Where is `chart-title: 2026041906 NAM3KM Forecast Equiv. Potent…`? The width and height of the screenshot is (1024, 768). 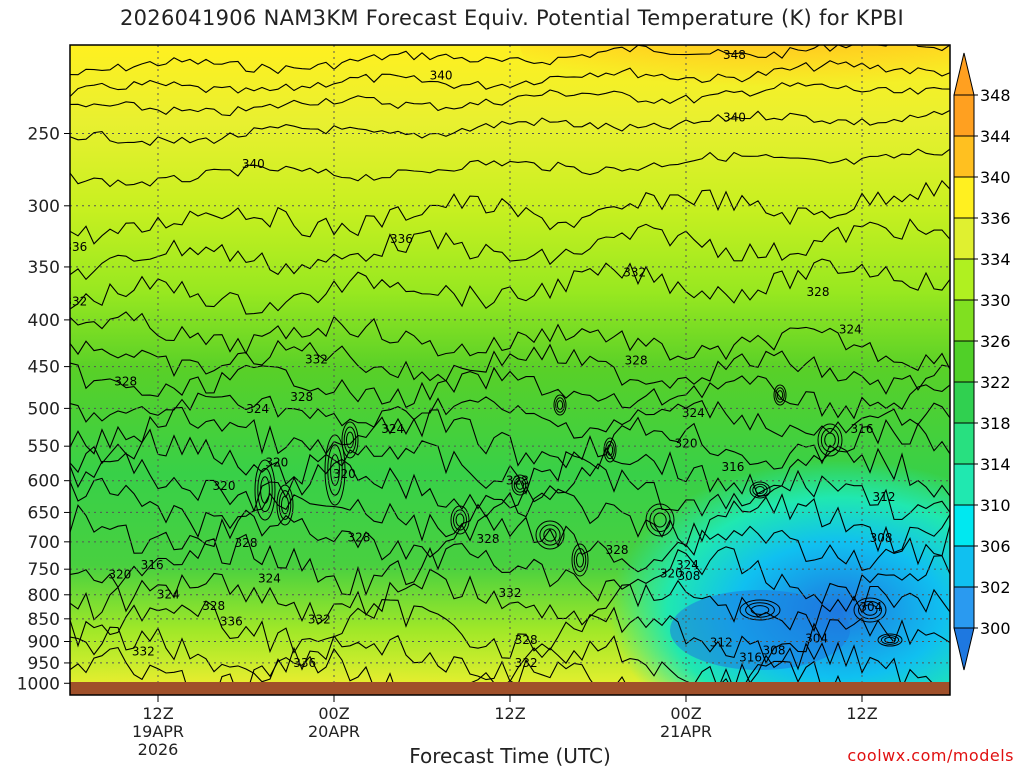 chart-title: 2026041906 NAM3KM Forecast Equiv. Potent… is located at coordinates (512, 18).